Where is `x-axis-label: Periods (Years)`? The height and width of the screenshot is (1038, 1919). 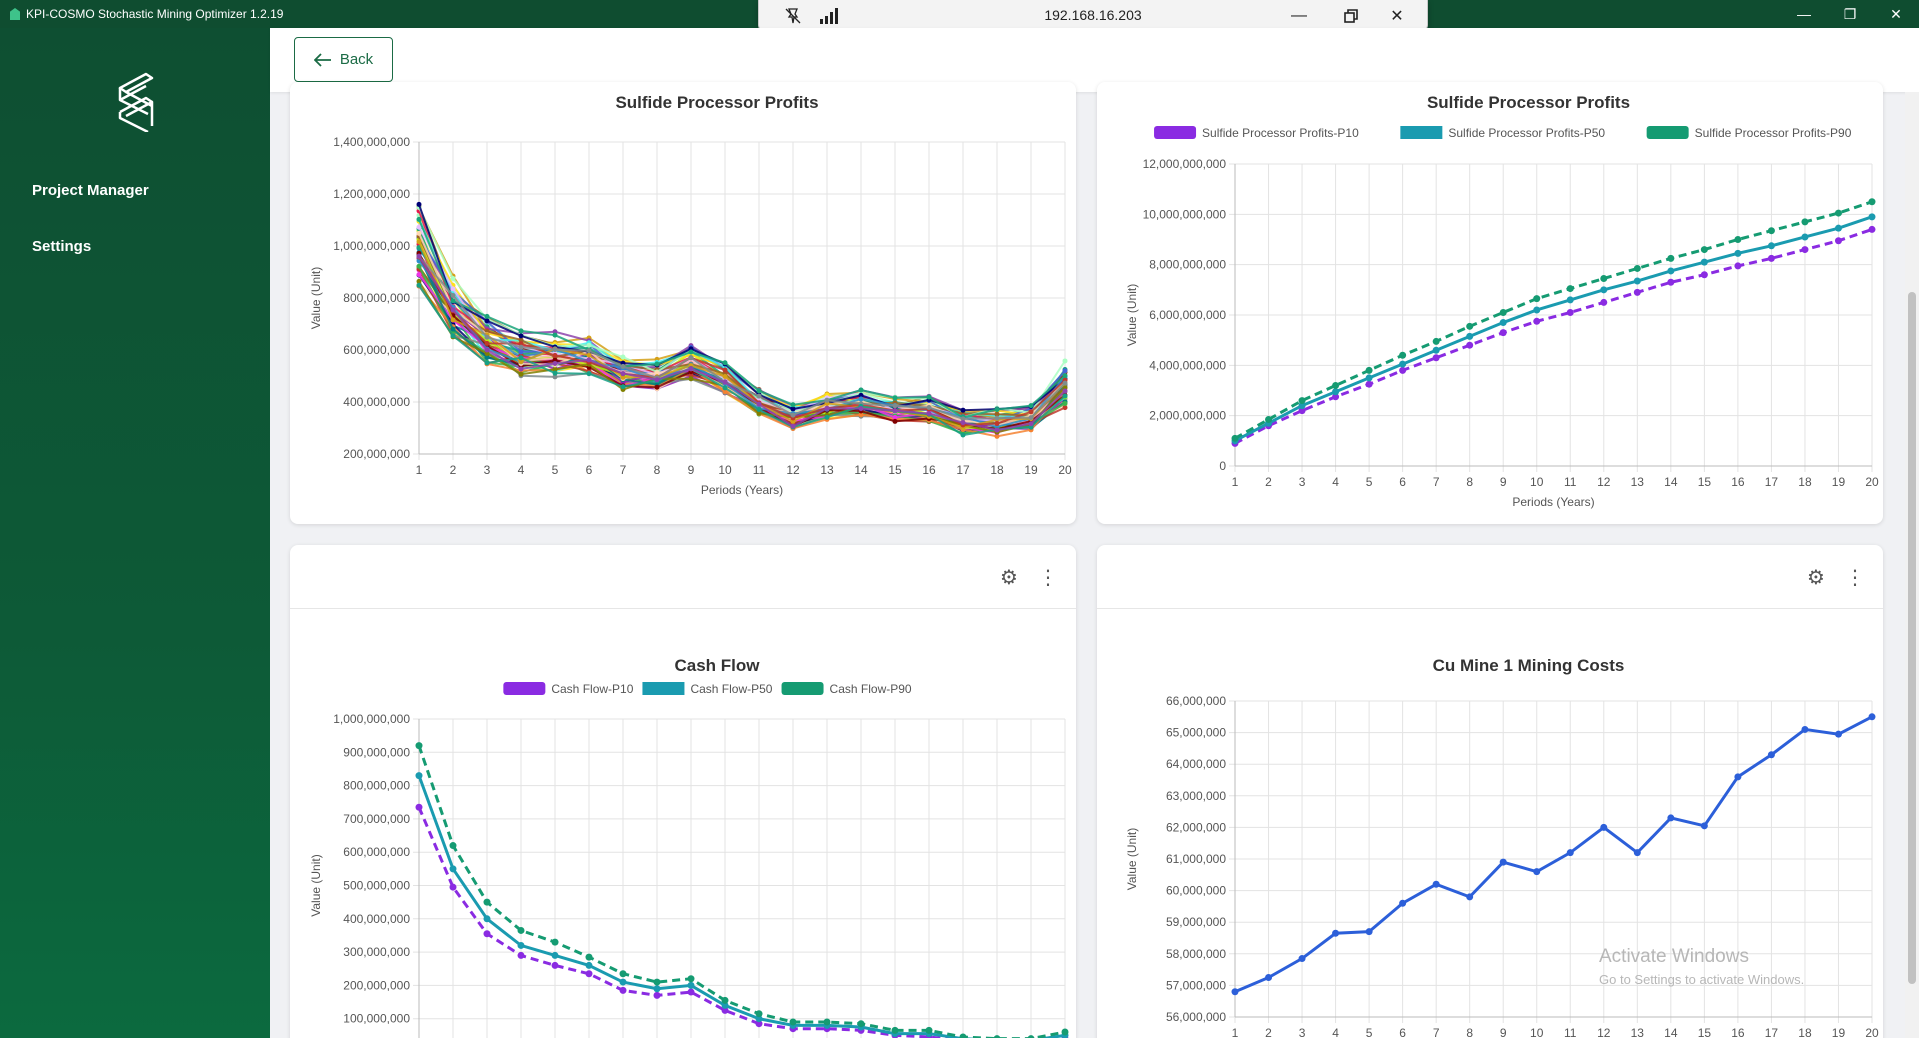
x-axis-label: Periods (Years) is located at coordinates (1553, 502).